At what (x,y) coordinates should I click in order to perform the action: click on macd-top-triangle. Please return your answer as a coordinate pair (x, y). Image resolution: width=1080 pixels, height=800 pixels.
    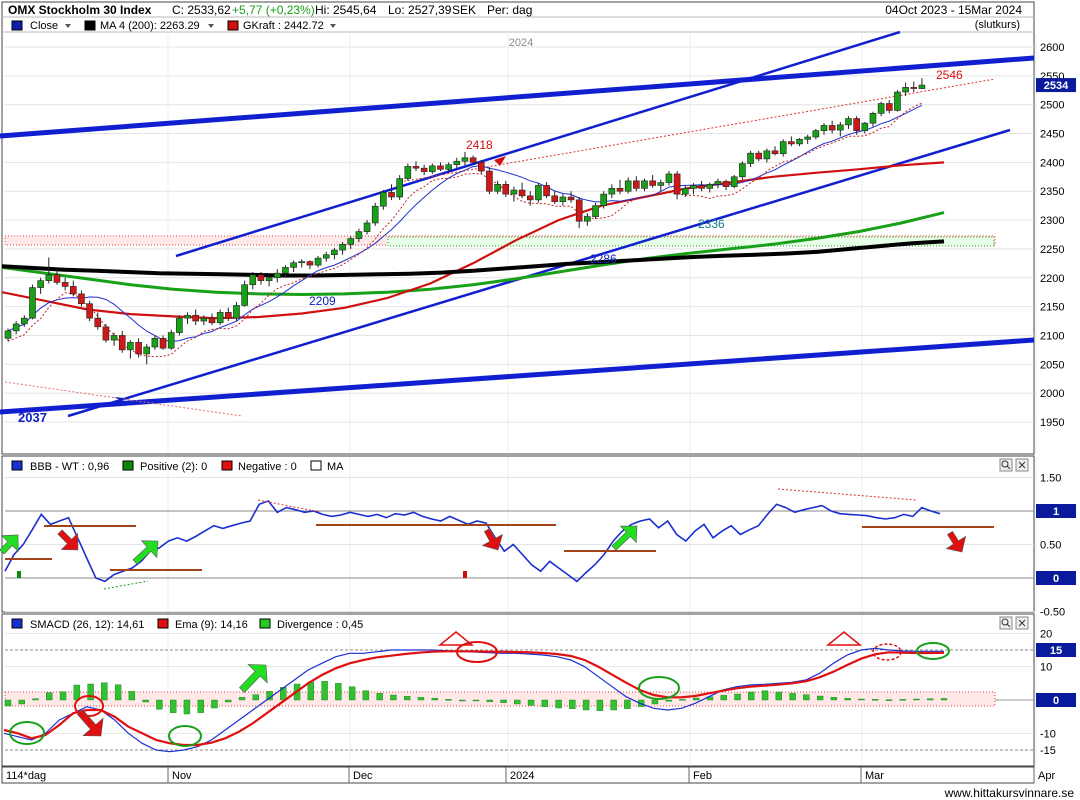
    Looking at the image, I should click on (456, 638).